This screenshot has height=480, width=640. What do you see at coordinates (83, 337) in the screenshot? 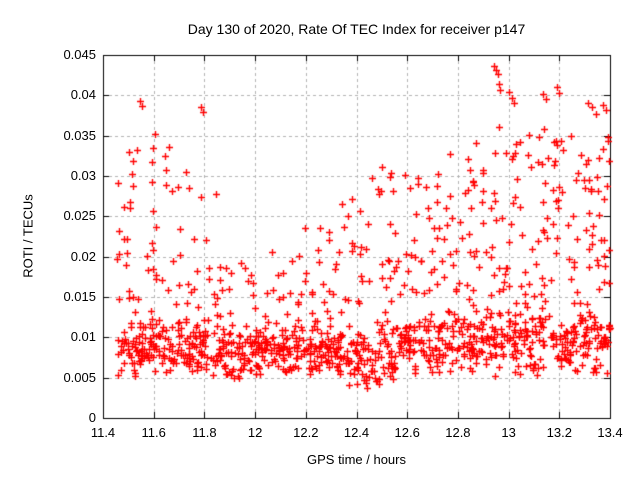
I see `y-tick-label: 0.01` at bounding box center [83, 337].